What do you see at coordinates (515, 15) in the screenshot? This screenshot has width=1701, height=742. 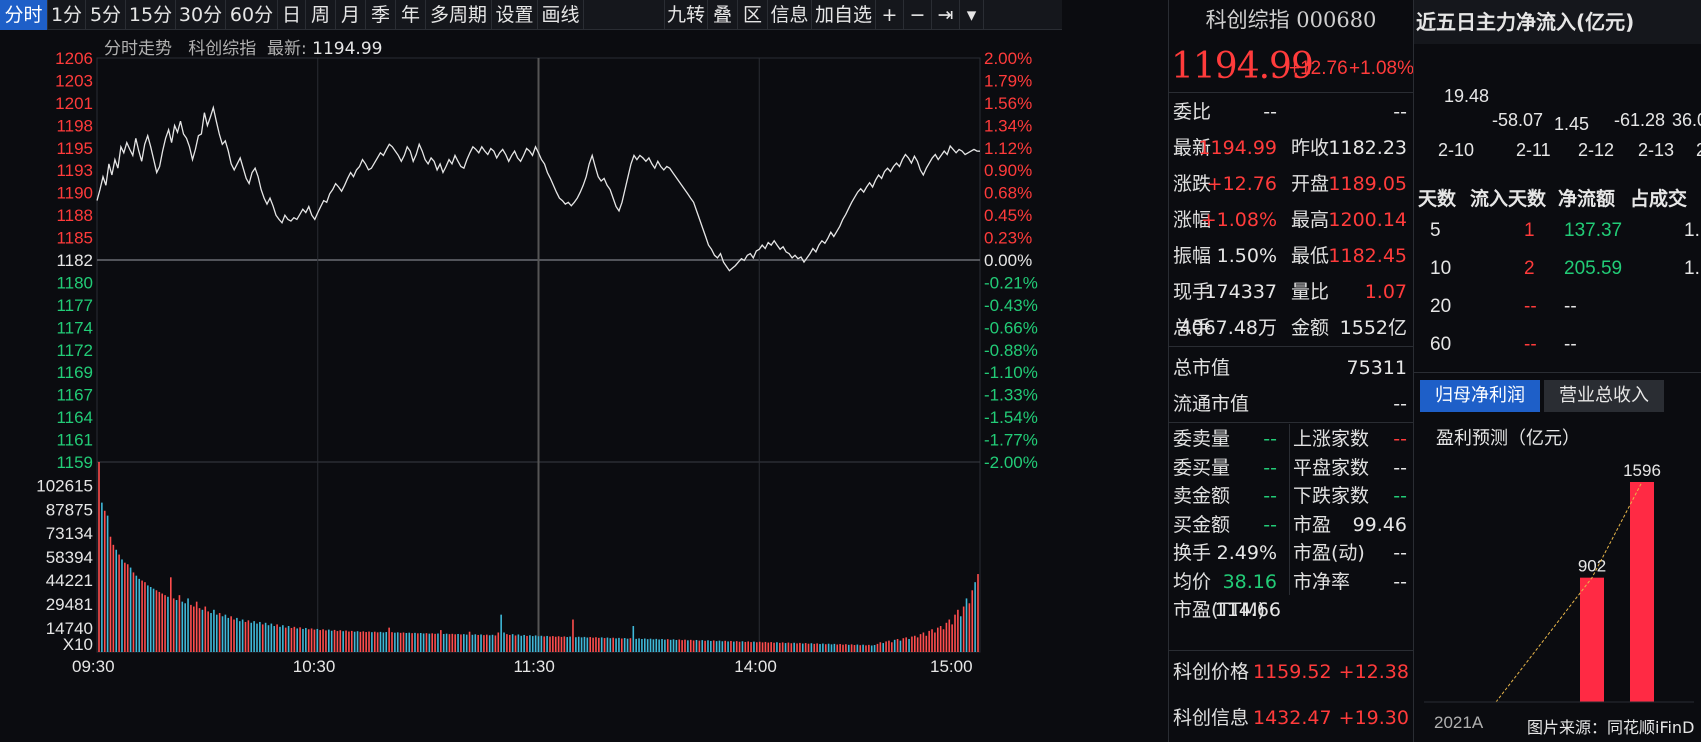 I see `period-tab-12: 设置` at bounding box center [515, 15].